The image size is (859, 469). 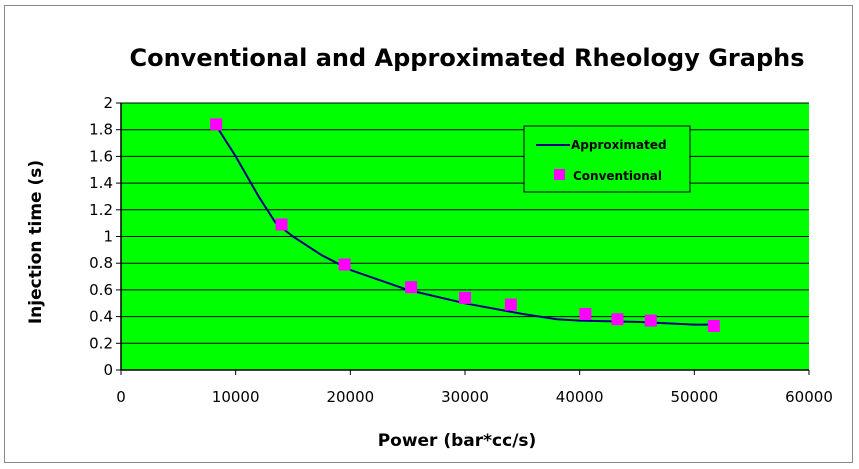 What do you see at coordinates (619, 145) in the screenshot?
I see `legend-label-approximated: Approximated` at bounding box center [619, 145].